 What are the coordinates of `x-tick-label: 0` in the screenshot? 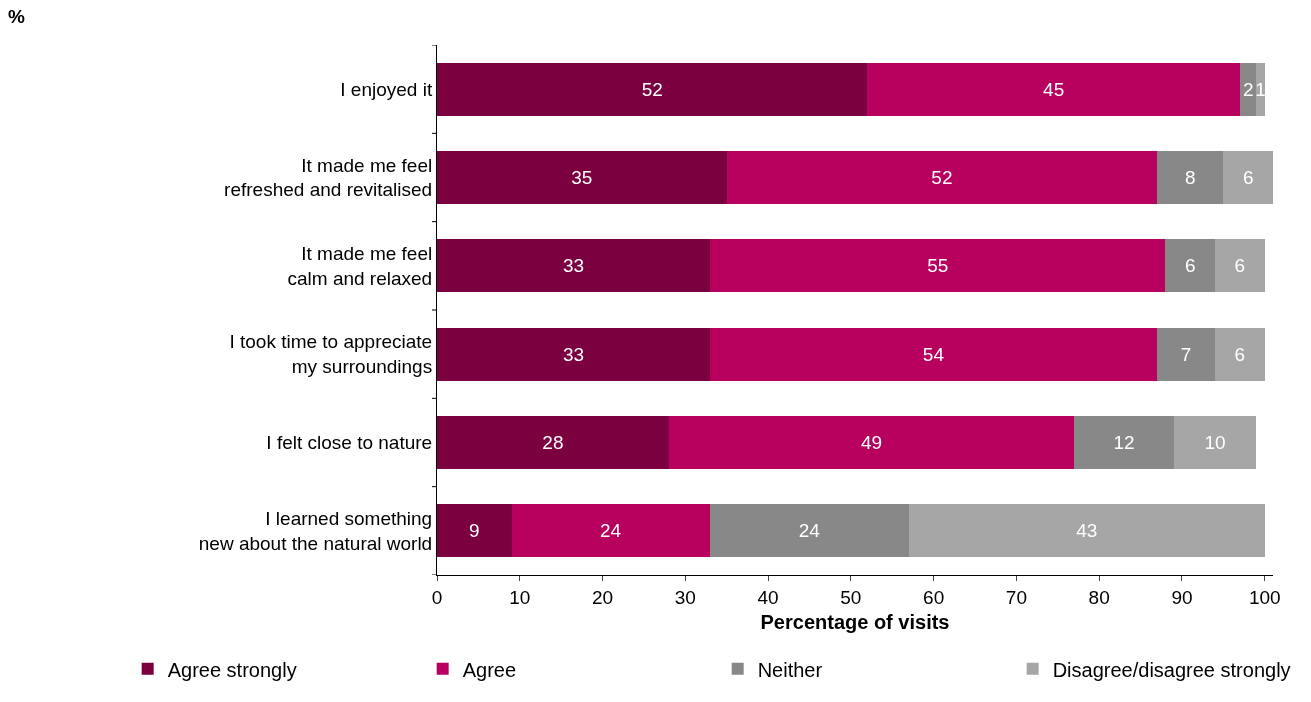 It's located at (437, 597).